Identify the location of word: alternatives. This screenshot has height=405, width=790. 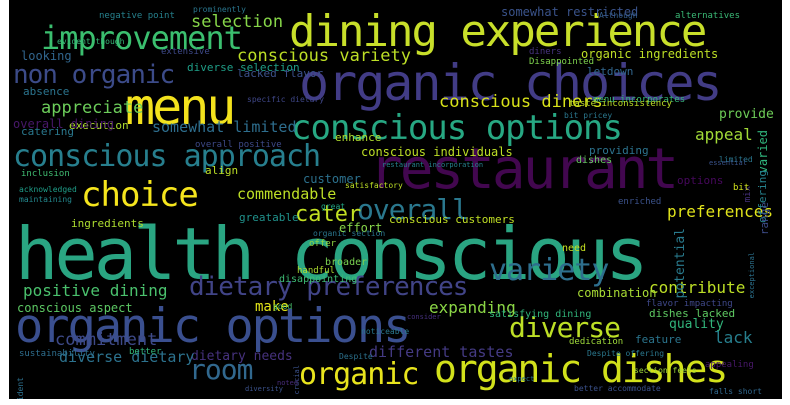
(708, 16).